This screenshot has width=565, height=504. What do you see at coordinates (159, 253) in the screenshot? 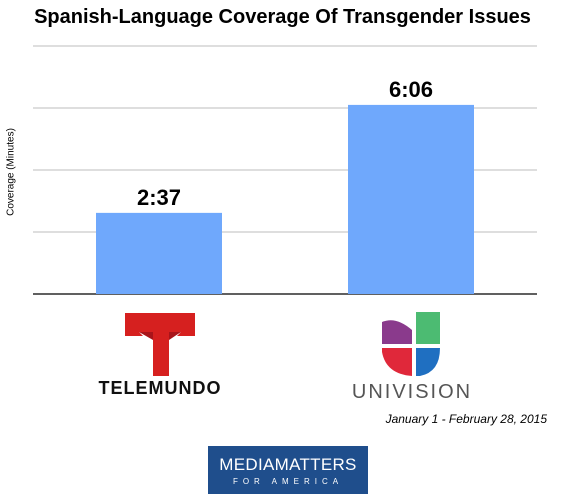
I see `bar-telemundo` at bounding box center [159, 253].